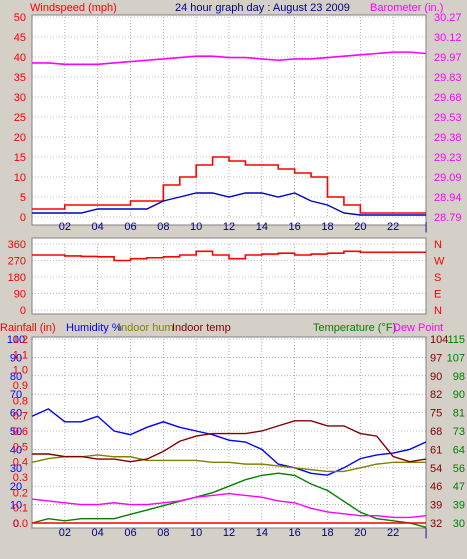 The image size is (467, 559). Describe the element at coordinates (146, 328) in the screenshot. I see `indoor-hum-label: Indoor hum` at that location.